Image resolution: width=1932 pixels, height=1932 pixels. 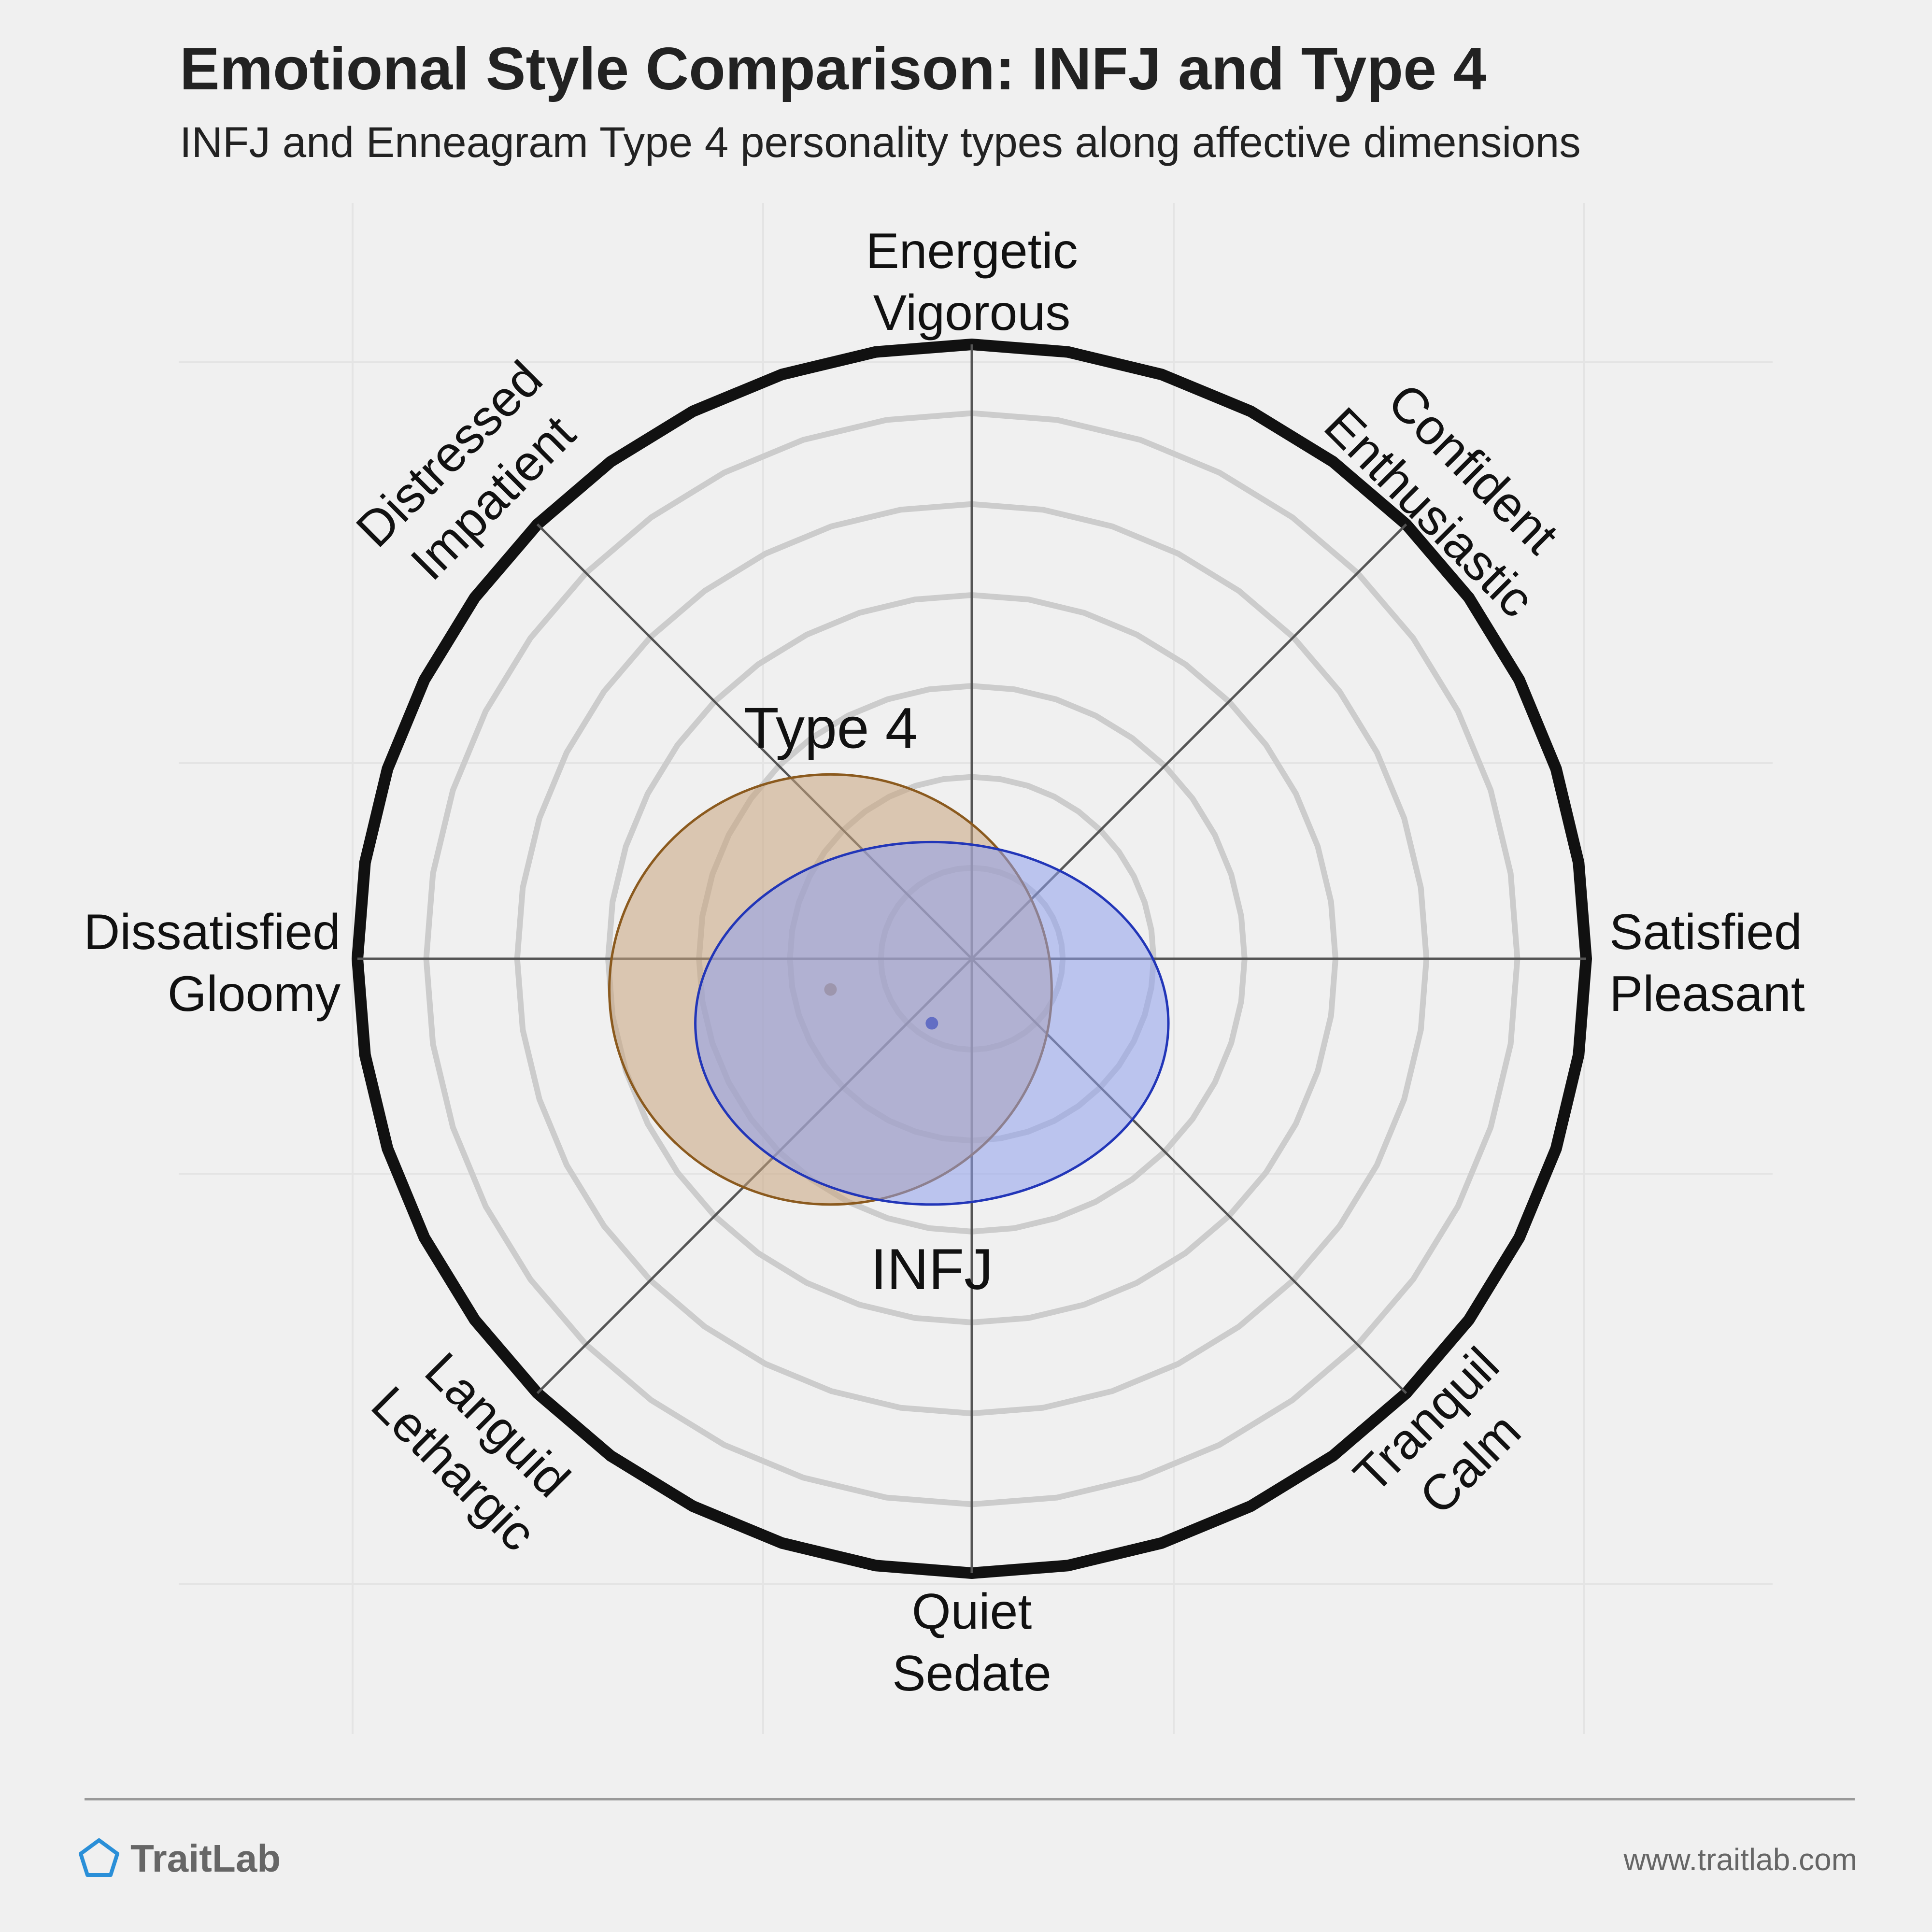 I want to click on brand-name: TraitLab, so click(x=205, y=1858).